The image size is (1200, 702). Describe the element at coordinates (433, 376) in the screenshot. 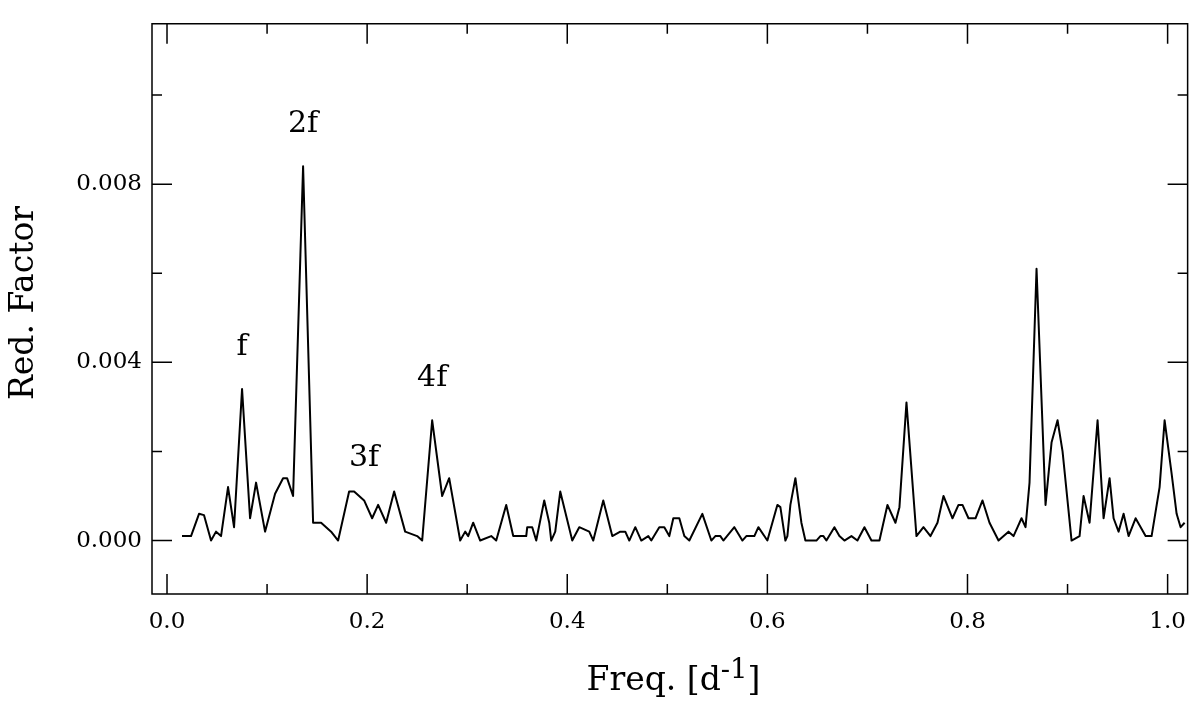

I see `annotation: 4f` at that location.